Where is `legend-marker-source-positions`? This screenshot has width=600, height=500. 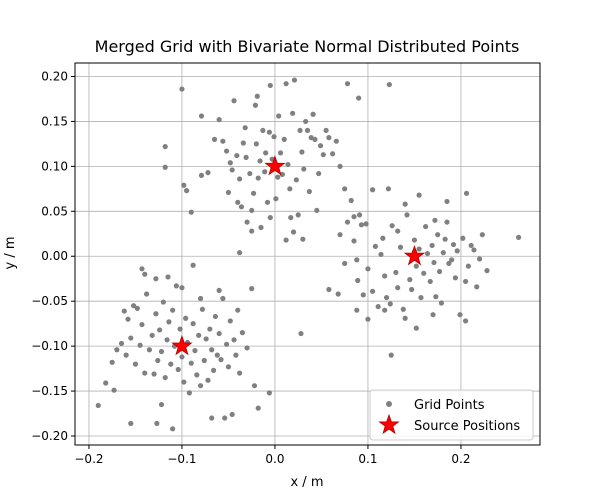
legend-marker-source-positions is located at coordinates (389, 424).